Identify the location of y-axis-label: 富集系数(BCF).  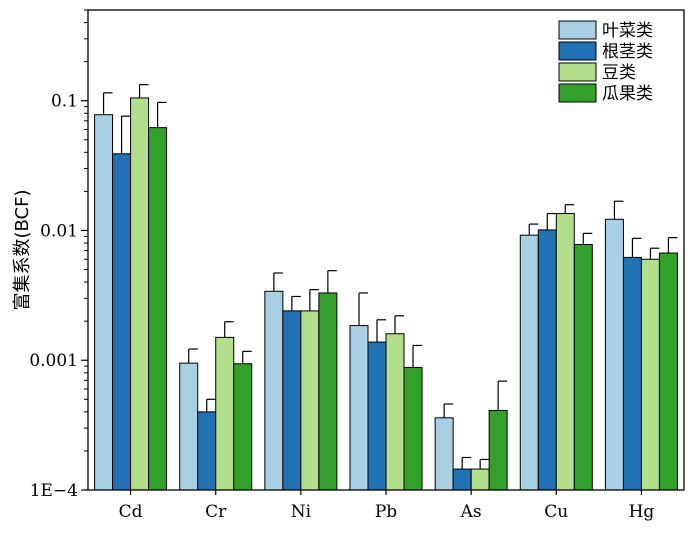
(22, 250).